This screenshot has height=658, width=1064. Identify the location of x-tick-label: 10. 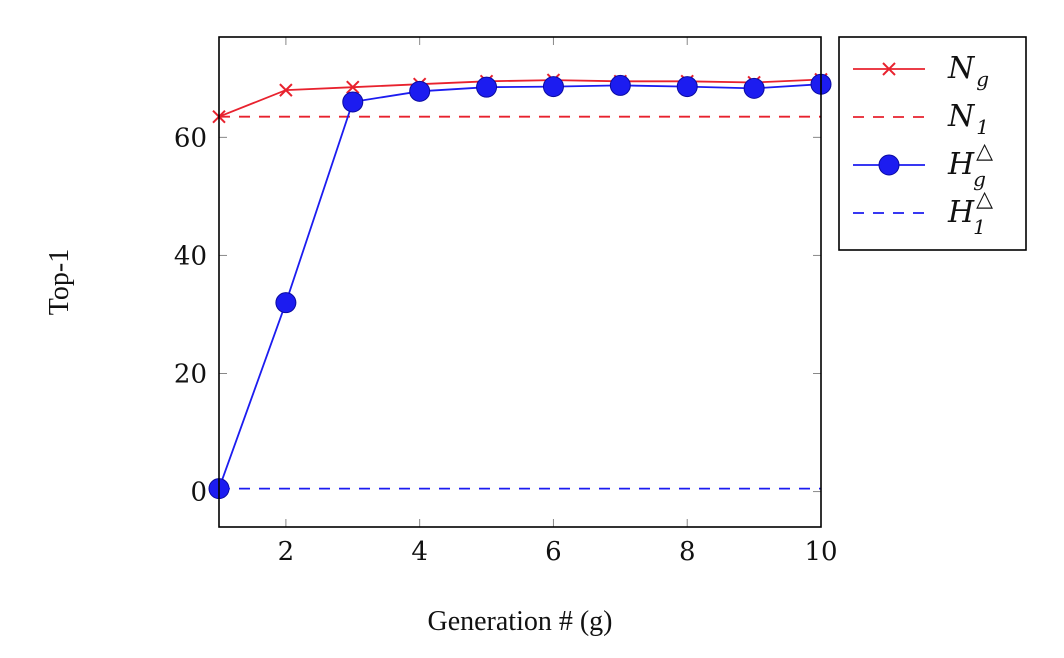
(820, 552).